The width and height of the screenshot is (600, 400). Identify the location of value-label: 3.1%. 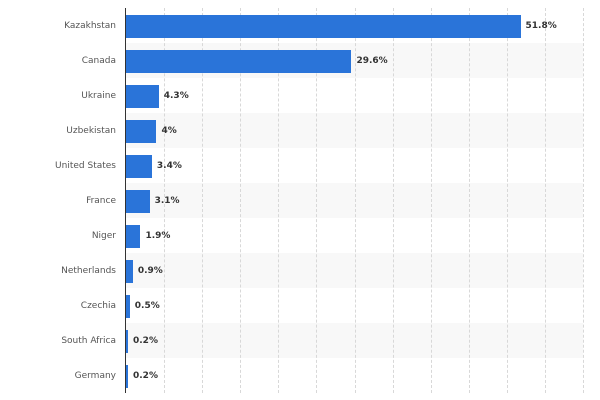
(167, 200).